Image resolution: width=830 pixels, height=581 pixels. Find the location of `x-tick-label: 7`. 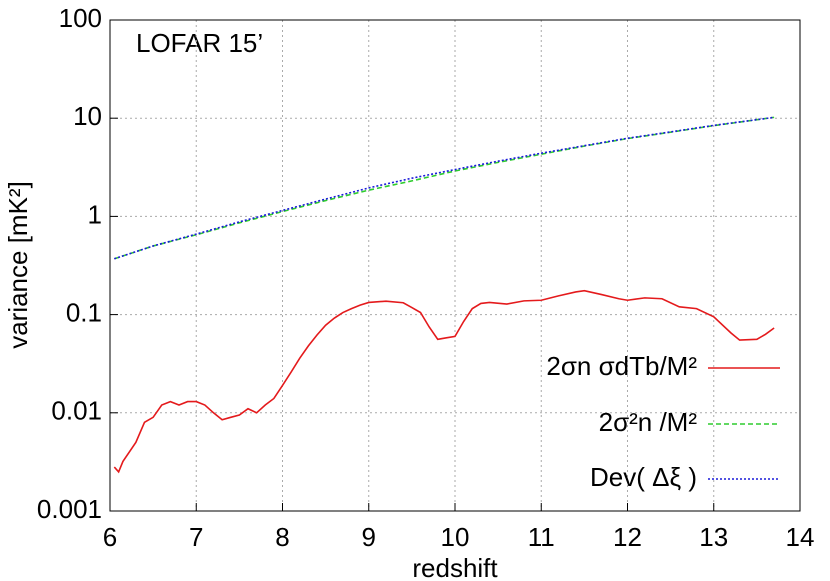

x-tick-label: 7 is located at coordinates (196, 537).